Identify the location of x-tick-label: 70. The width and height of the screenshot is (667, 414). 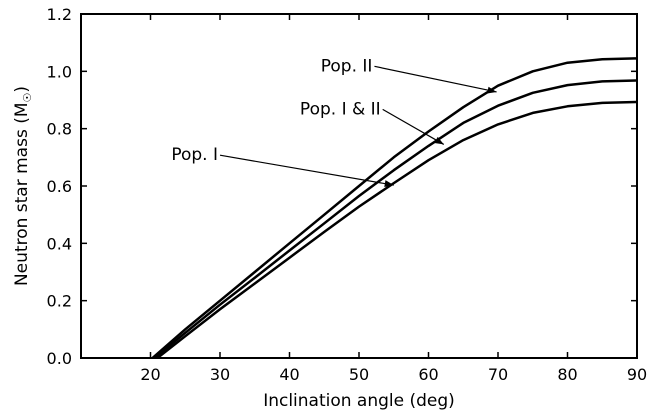
(498, 374).